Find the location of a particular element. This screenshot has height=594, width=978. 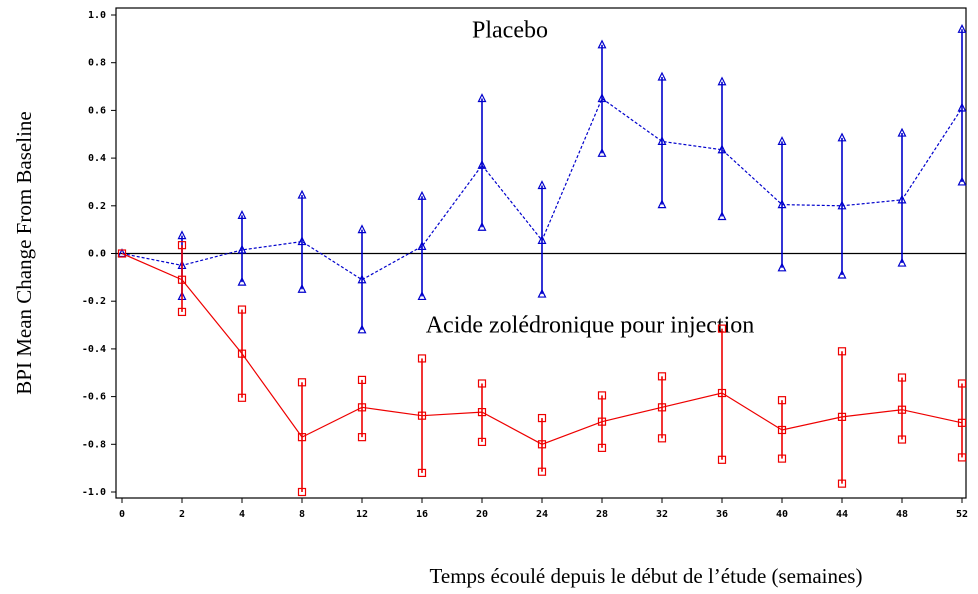

y-tick-label: -0.2 is located at coordinates (94, 301).